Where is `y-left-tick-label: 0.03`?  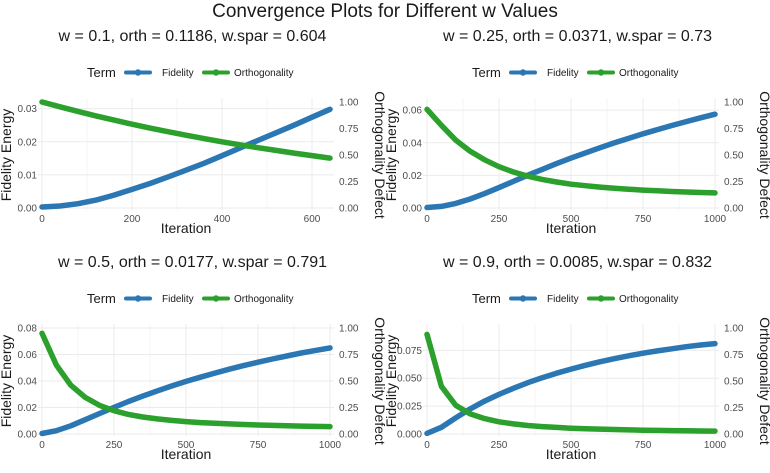
y-left-tick-label: 0.03 is located at coordinates (28, 109).